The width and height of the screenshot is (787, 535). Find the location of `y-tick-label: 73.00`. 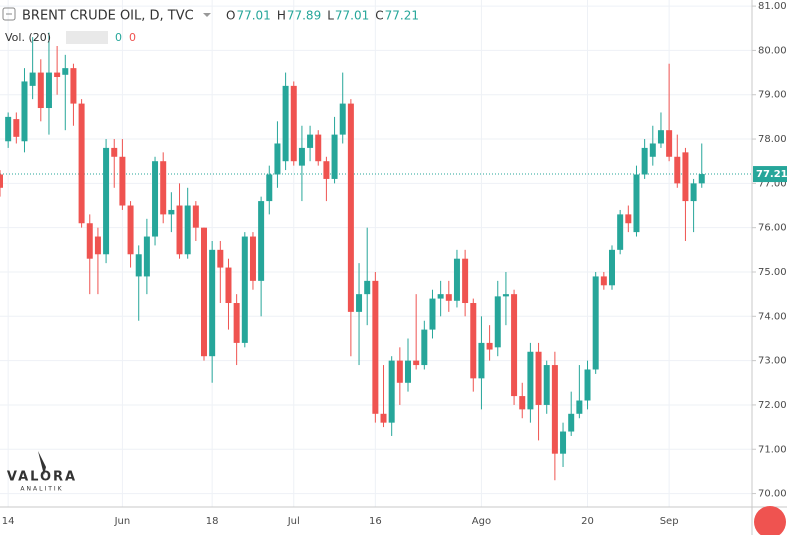

y-tick-label: 73.00 is located at coordinates (772, 361).